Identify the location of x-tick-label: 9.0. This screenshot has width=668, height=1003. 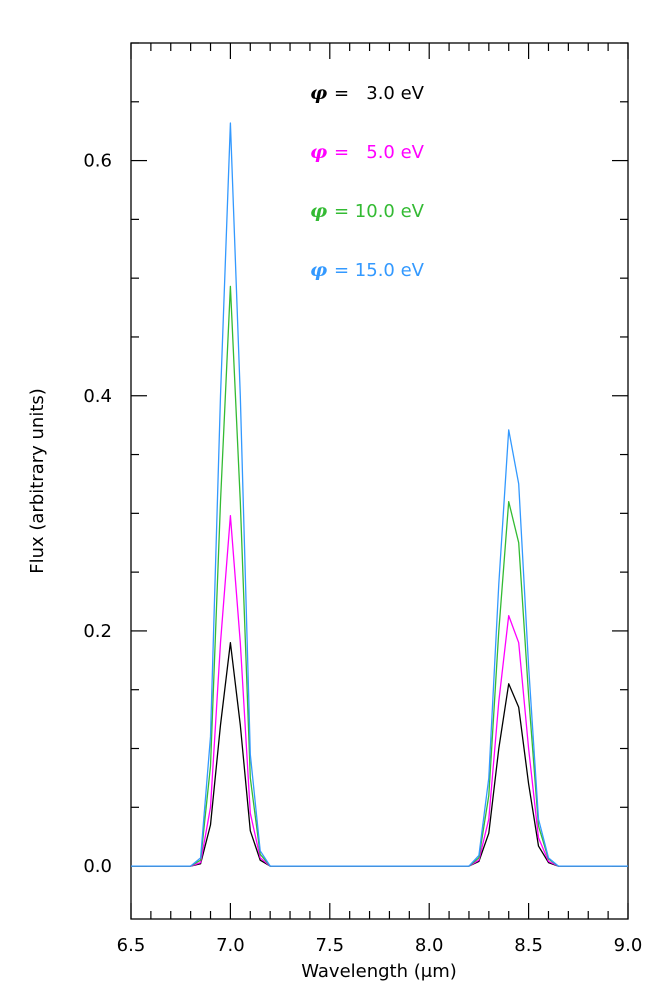
(628, 945).